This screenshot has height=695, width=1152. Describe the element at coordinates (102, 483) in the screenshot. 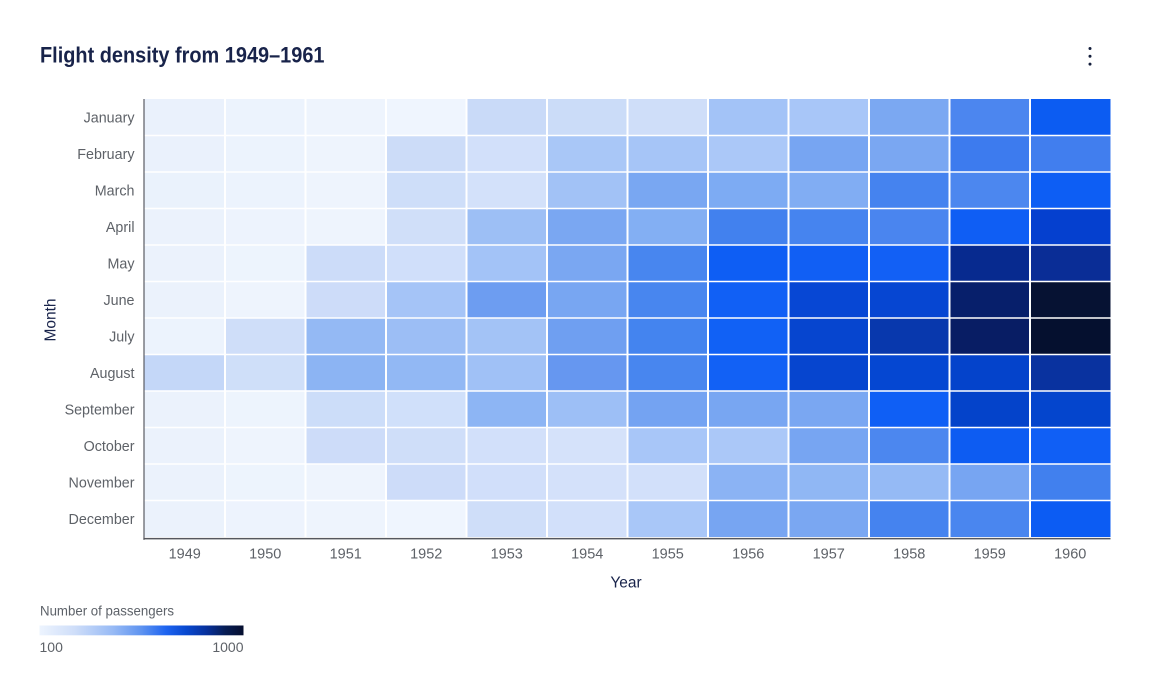

I see `svg-text: November` at that location.